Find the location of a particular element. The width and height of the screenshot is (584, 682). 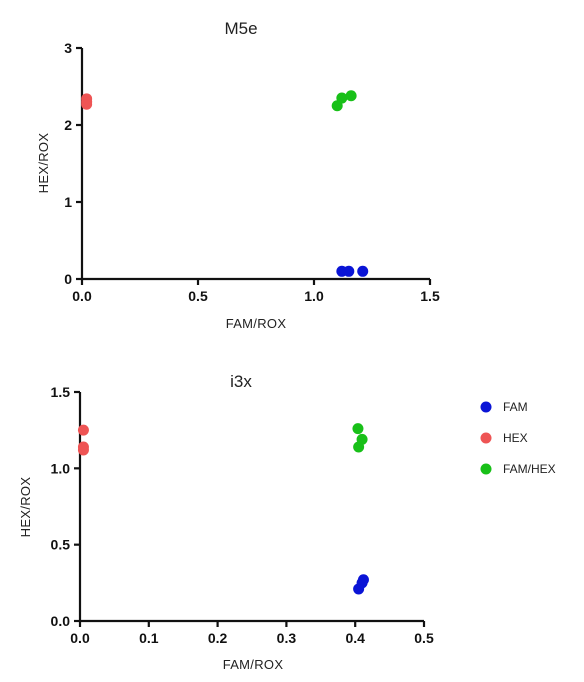

y-tick-label: 1.5 is located at coordinates (61, 392).